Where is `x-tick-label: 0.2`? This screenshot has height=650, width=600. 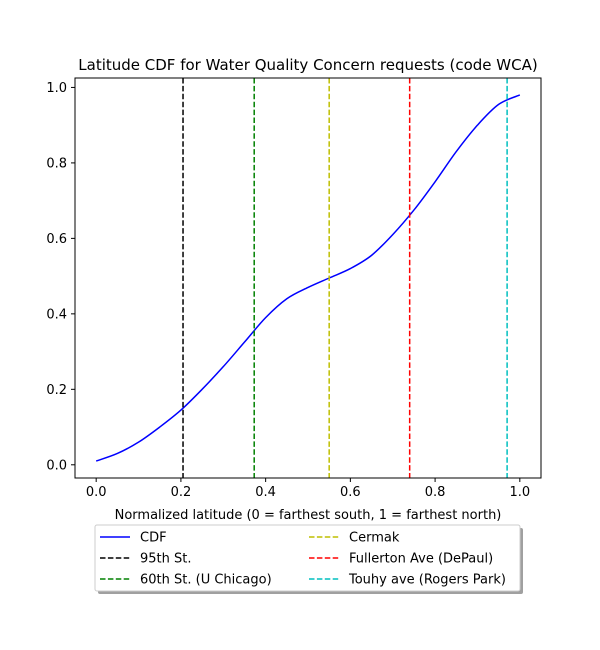
x-tick-label: 0.2 is located at coordinates (181, 492).